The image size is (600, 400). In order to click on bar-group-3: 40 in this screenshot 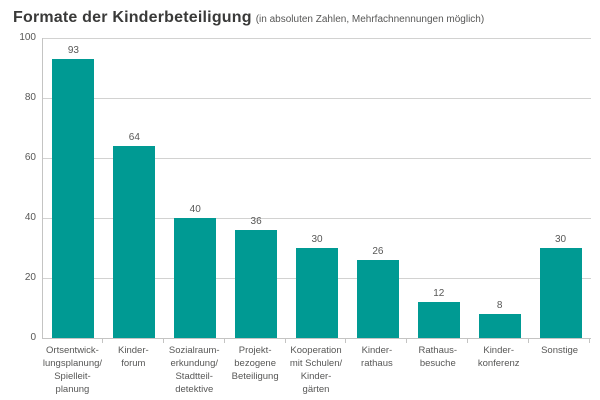, I will do `click(195, 188)`.